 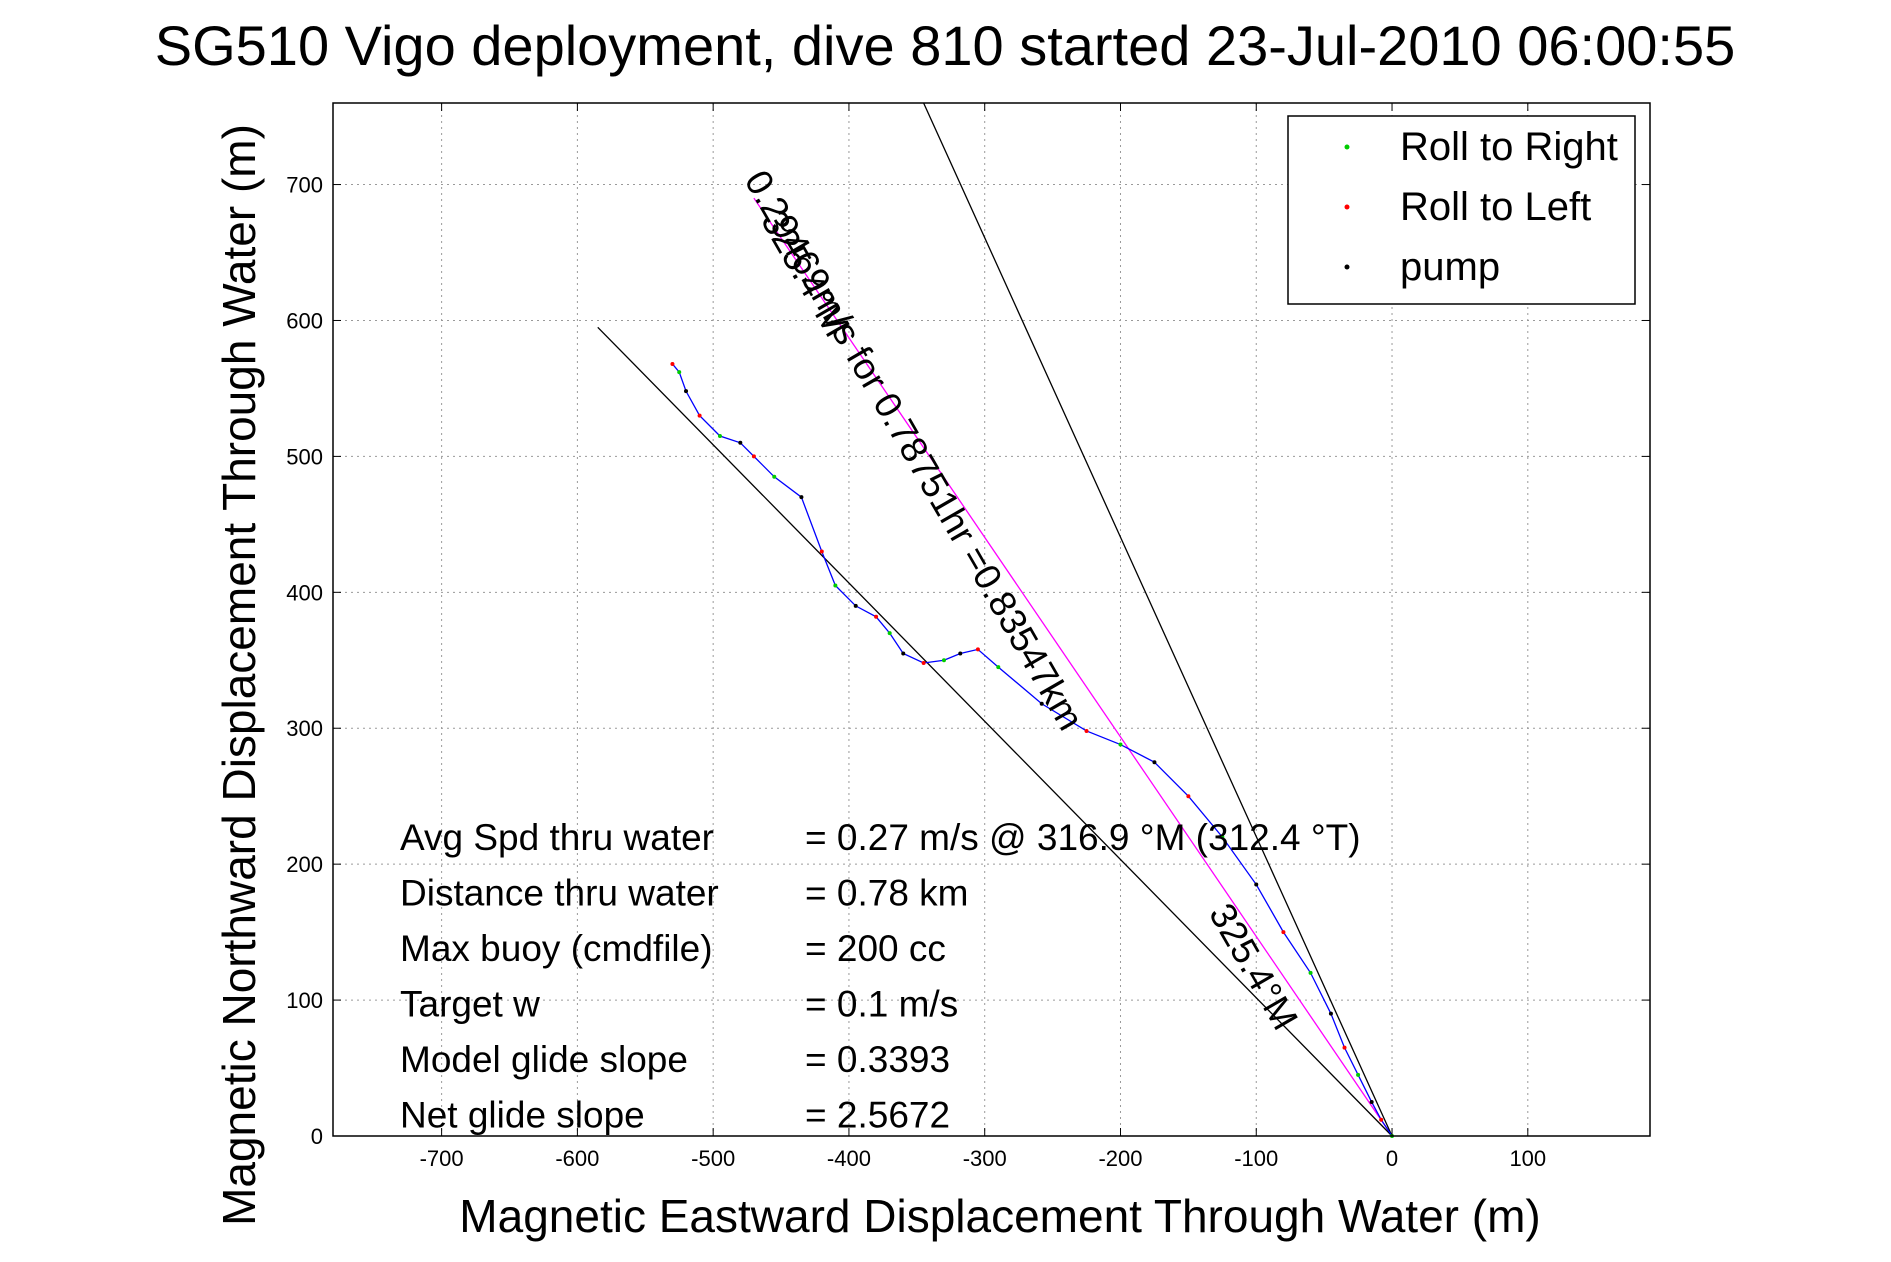 I want to click on y-tick-label: 400, so click(x=304, y=592).